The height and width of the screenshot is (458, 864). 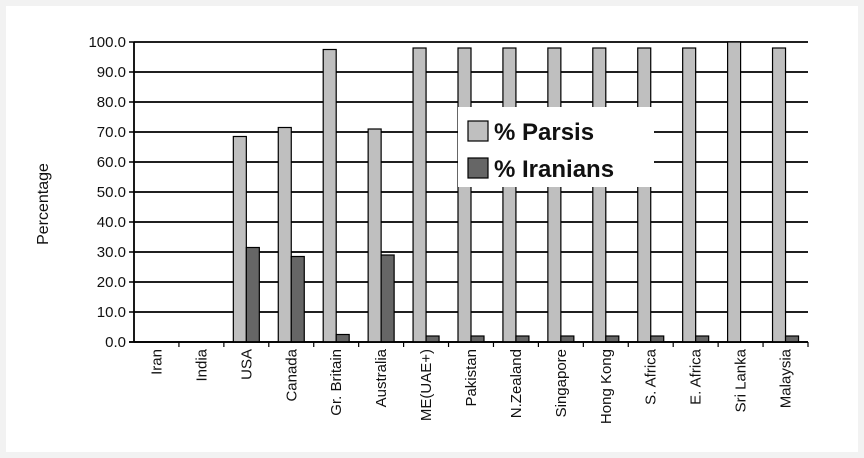 I want to click on legend-label-iranians: % Iranians, so click(x=554, y=169).